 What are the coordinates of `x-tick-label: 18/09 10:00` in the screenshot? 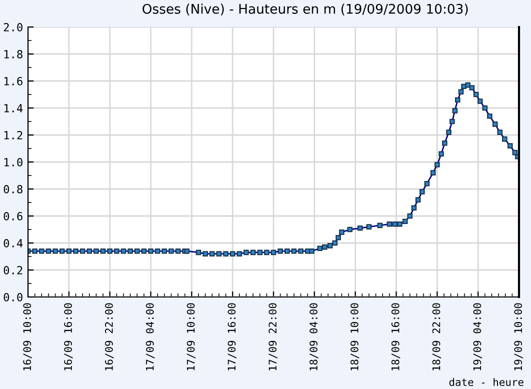 It's located at (355, 336).